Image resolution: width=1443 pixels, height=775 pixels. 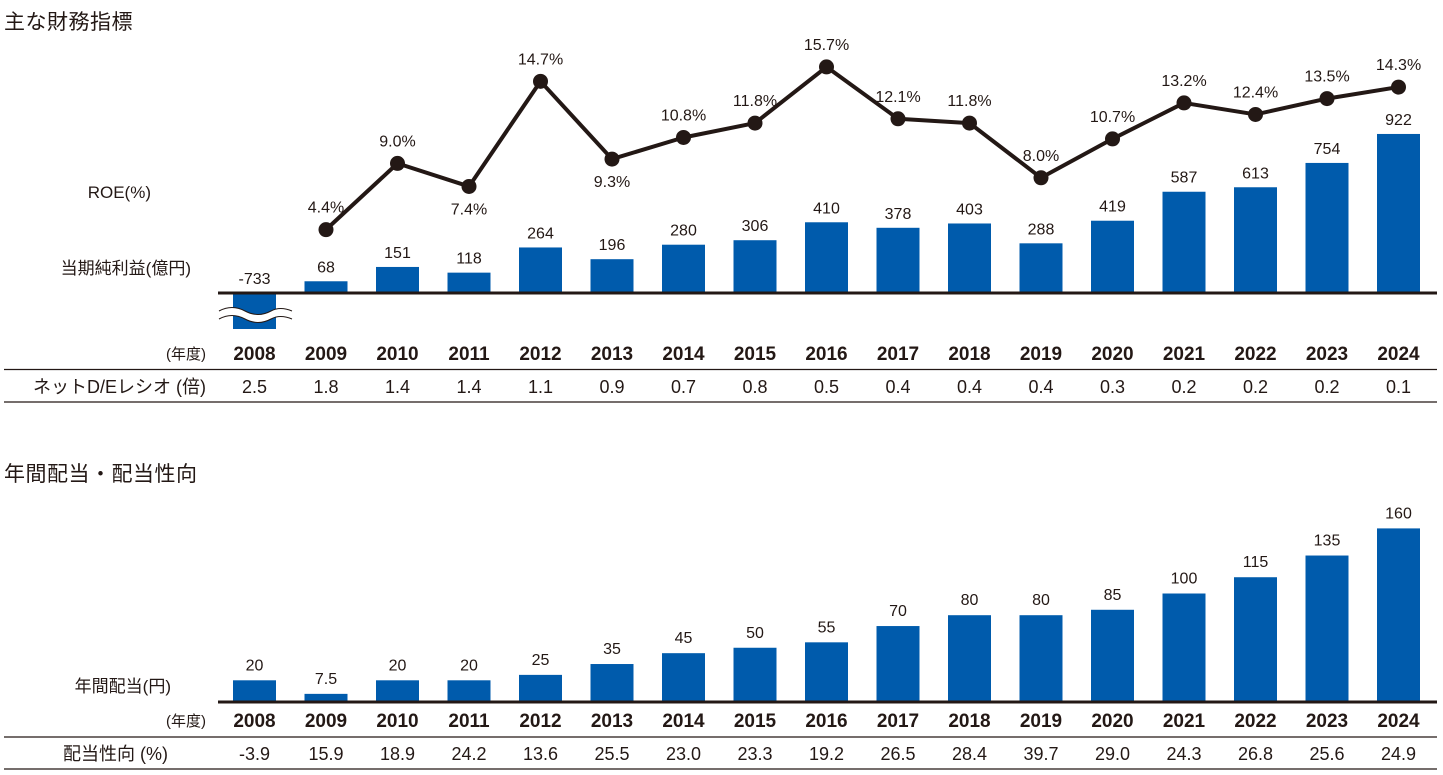 What do you see at coordinates (612, 649) in the screenshot?
I see `bar-label-dividend-2013: 35` at bounding box center [612, 649].